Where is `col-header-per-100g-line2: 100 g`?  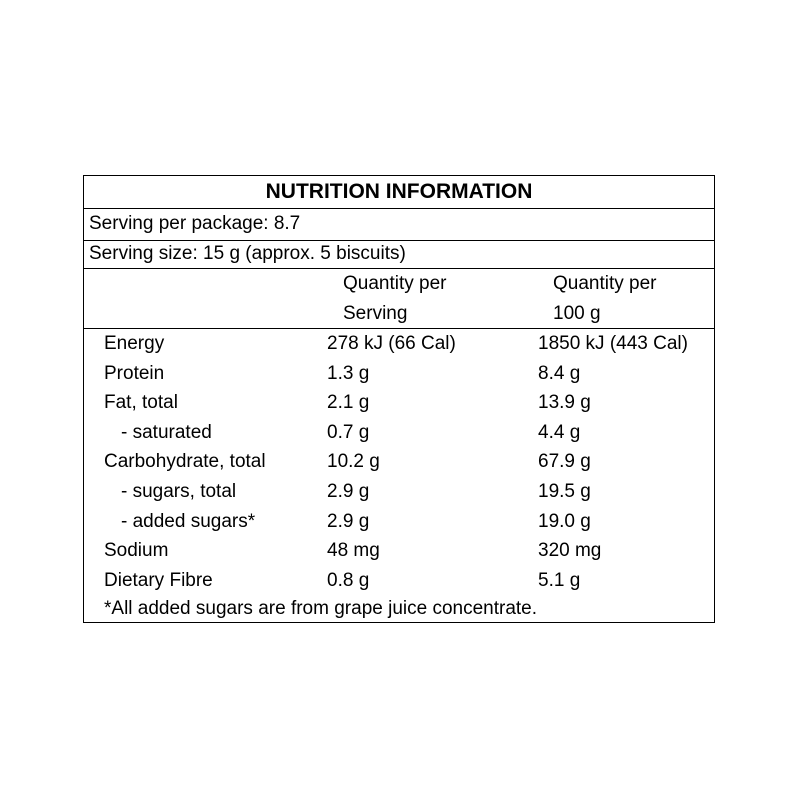
col-header-per-100g-line2: 100 g is located at coordinates (577, 313).